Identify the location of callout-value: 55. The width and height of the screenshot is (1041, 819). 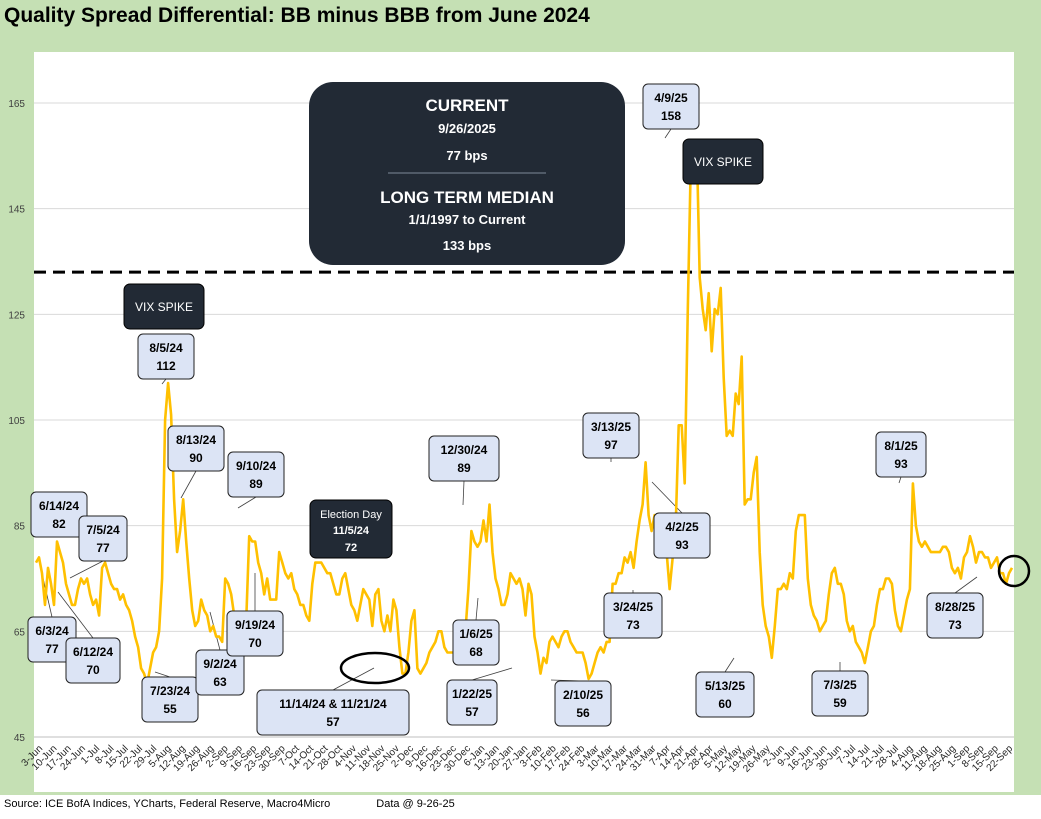
(170, 709).